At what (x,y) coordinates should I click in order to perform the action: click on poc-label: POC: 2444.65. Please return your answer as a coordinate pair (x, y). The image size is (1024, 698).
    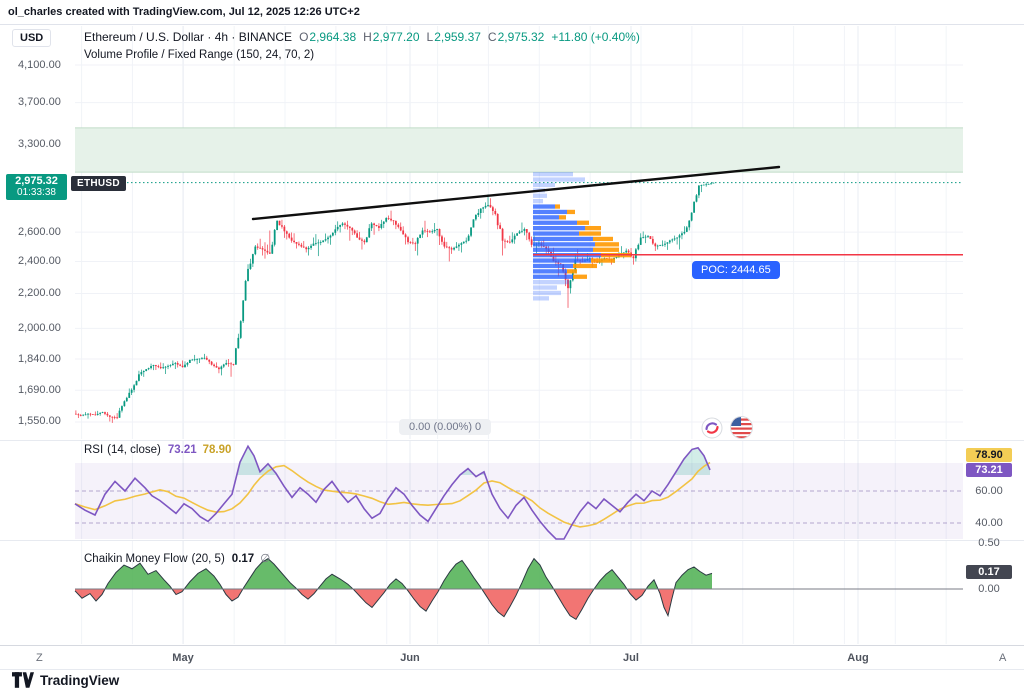
    Looking at the image, I should click on (736, 270).